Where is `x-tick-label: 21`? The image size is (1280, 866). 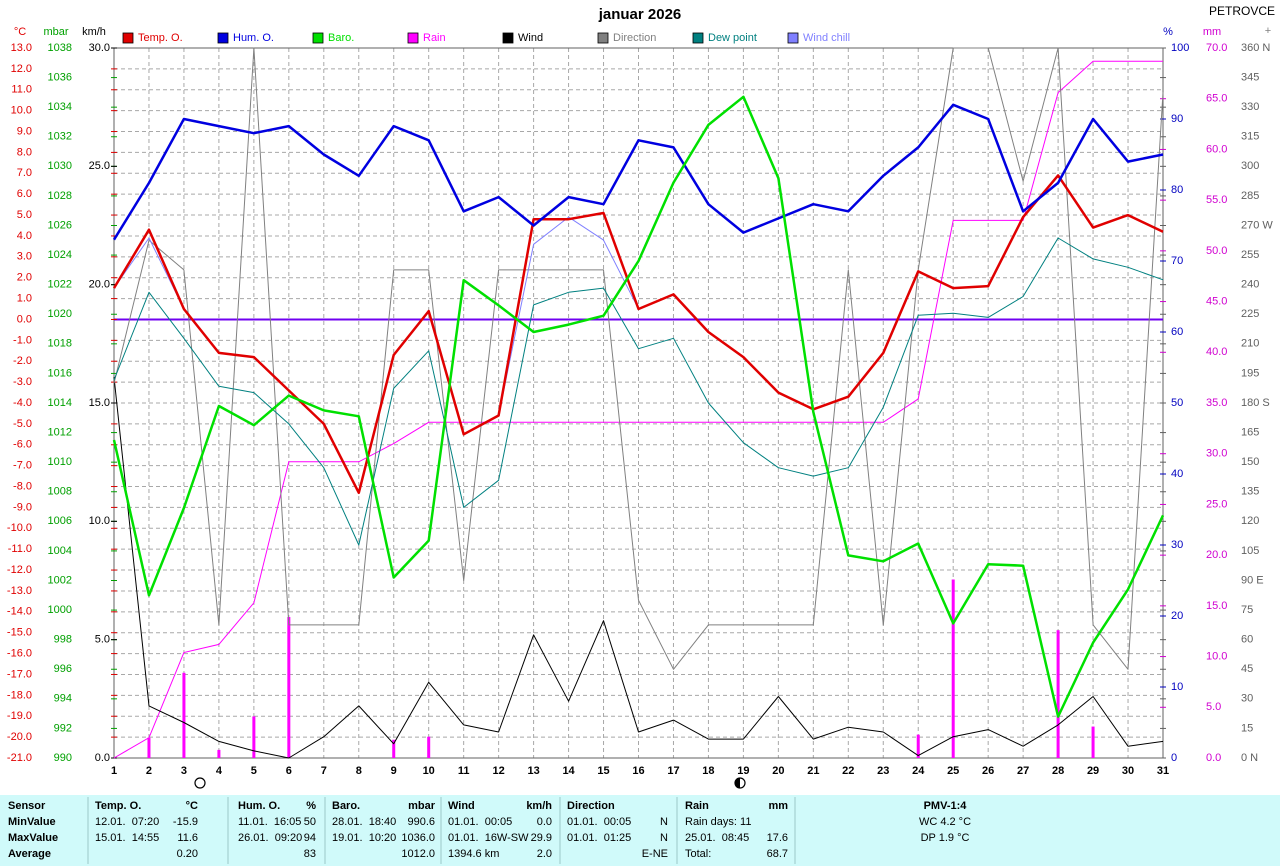 x-tick-label: 21 is located at coordinates (813, 771).